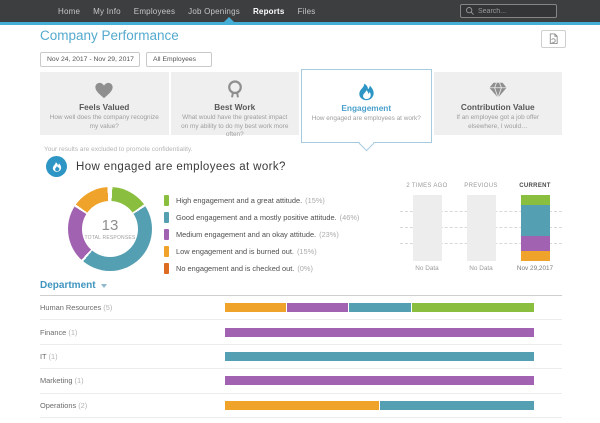  I want to click on total-responses-label: TOTAL RESPONSES, so click(110, 237).